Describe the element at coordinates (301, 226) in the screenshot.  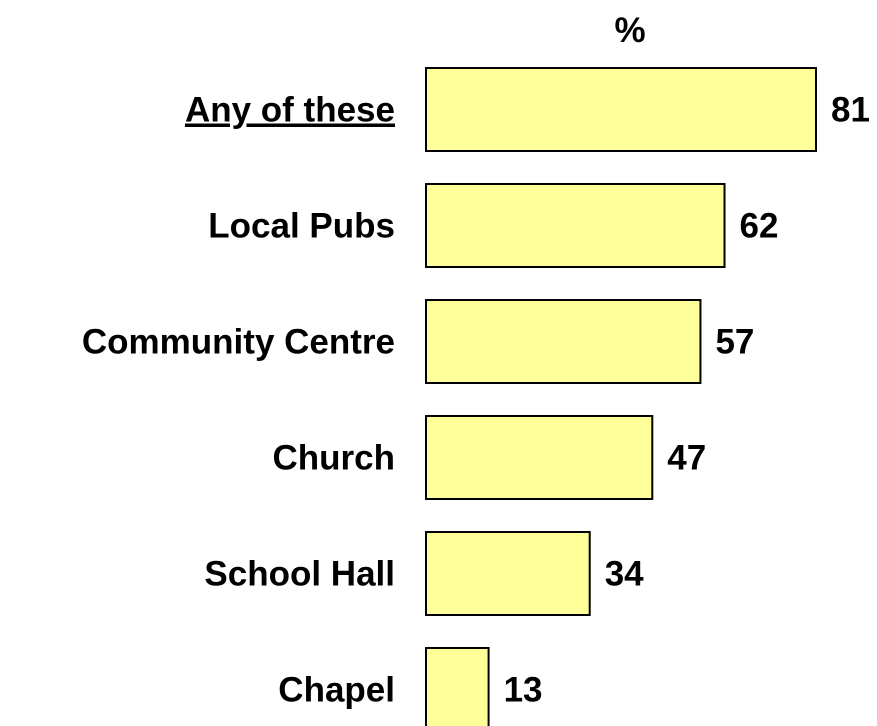
I see `category-label-local-pubs: Local Pubs` at that location.